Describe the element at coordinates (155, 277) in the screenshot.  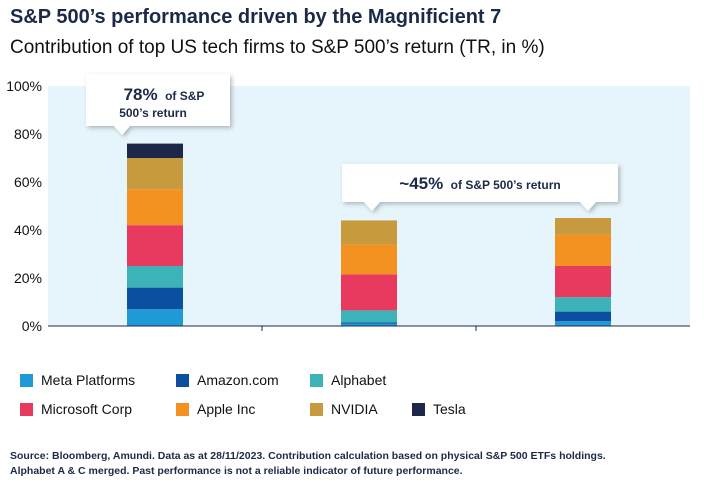
I see `bar-segment-alphabet-ytd` at that location.